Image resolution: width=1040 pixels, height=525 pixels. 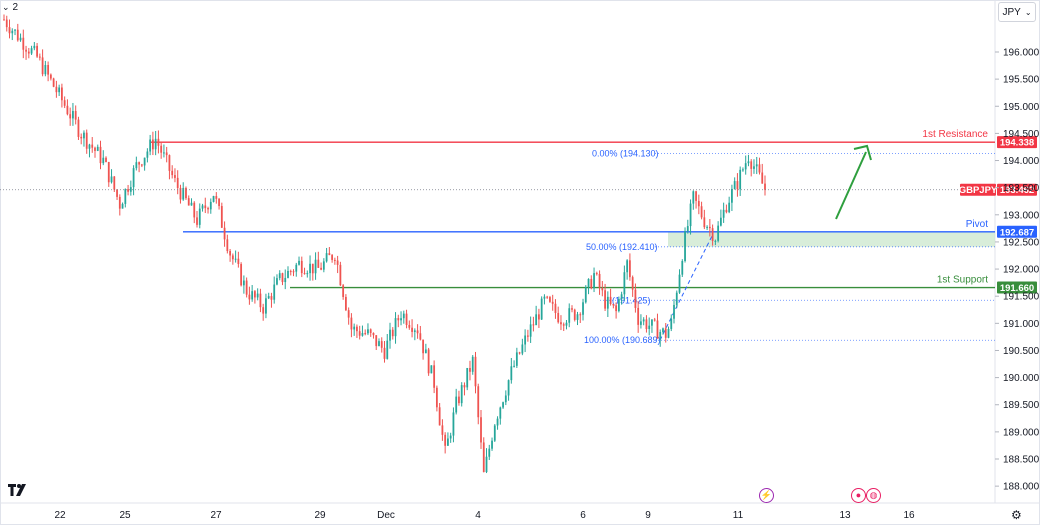 What do you see at coordinates (622, 340) in the screenshot?
I see `fib-level-label: 100.00% (190.689)` at bounding box center [622, 340].